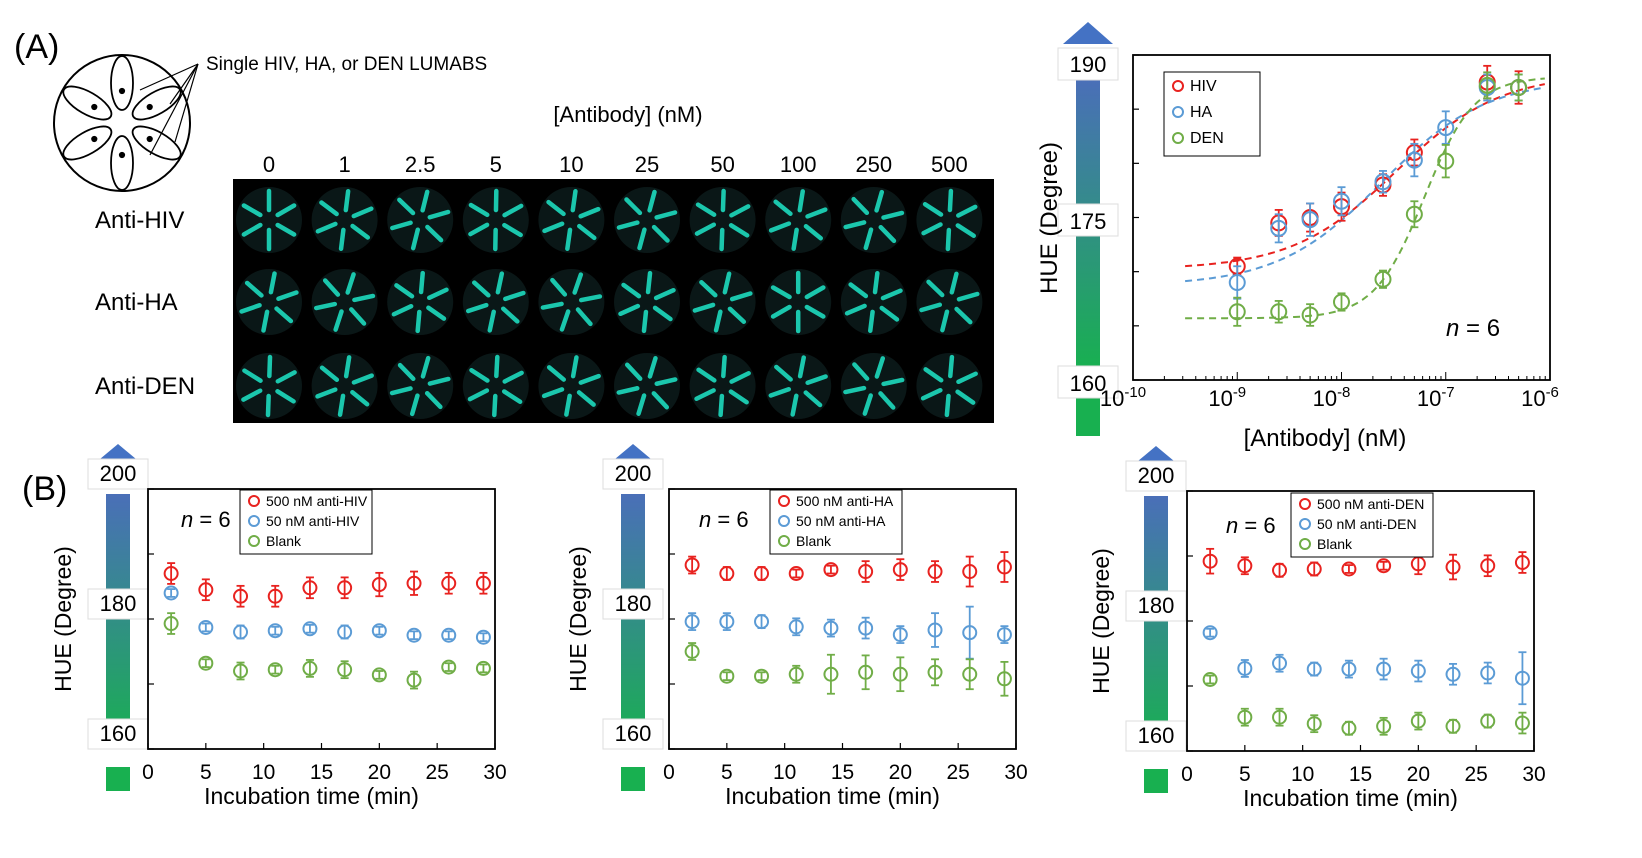 The height and width of the screenshot is (858, 1642). Describe the element at coordinates (1156, 623) in the screenshot. I see `scale-bar-gradient` at that location.